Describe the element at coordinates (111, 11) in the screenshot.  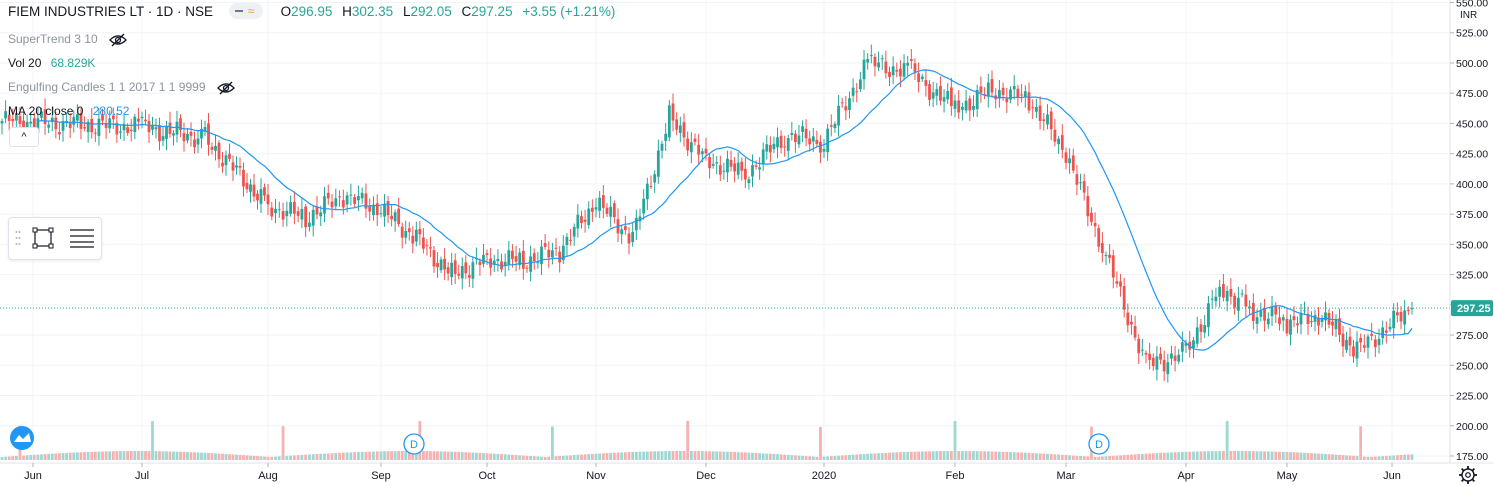
I see `symbol-title: FIEM INDUSTRIES LT · 1D · NSE` at that location.